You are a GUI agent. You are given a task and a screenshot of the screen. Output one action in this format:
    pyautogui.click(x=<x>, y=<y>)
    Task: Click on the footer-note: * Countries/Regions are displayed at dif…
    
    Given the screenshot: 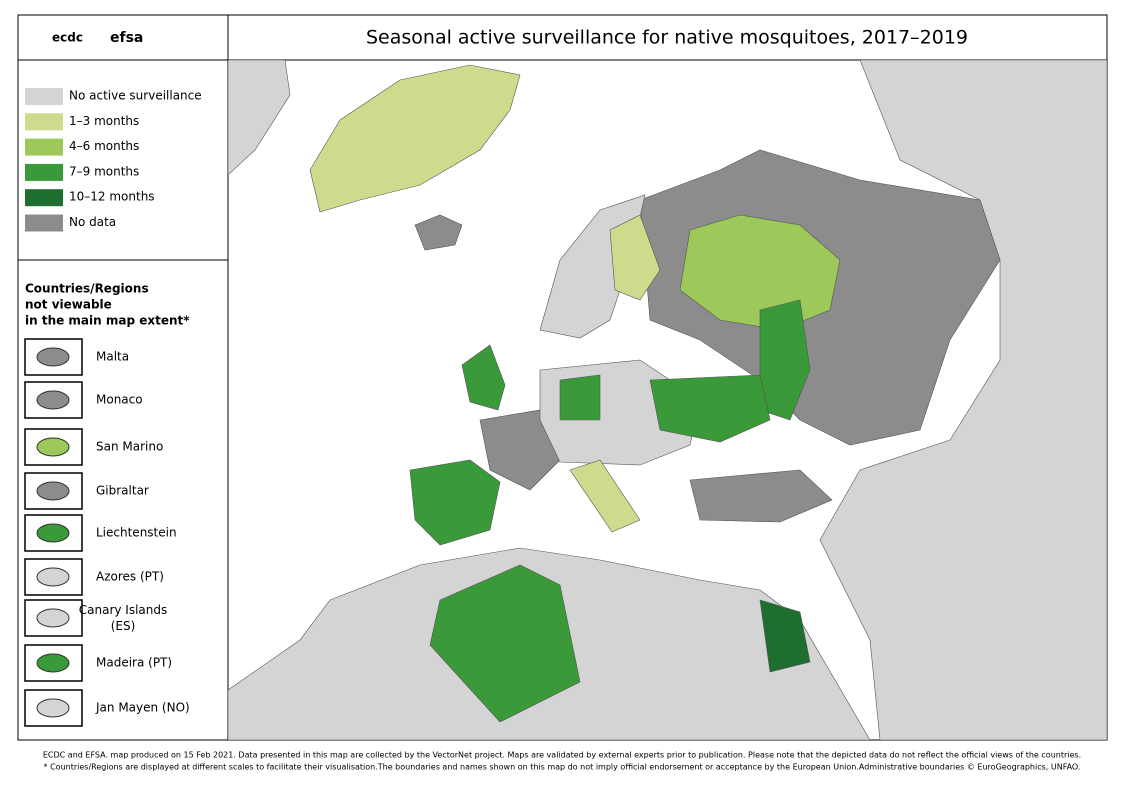 What is the action you would take?
    pyautogui.click(x=562, y=767)
    